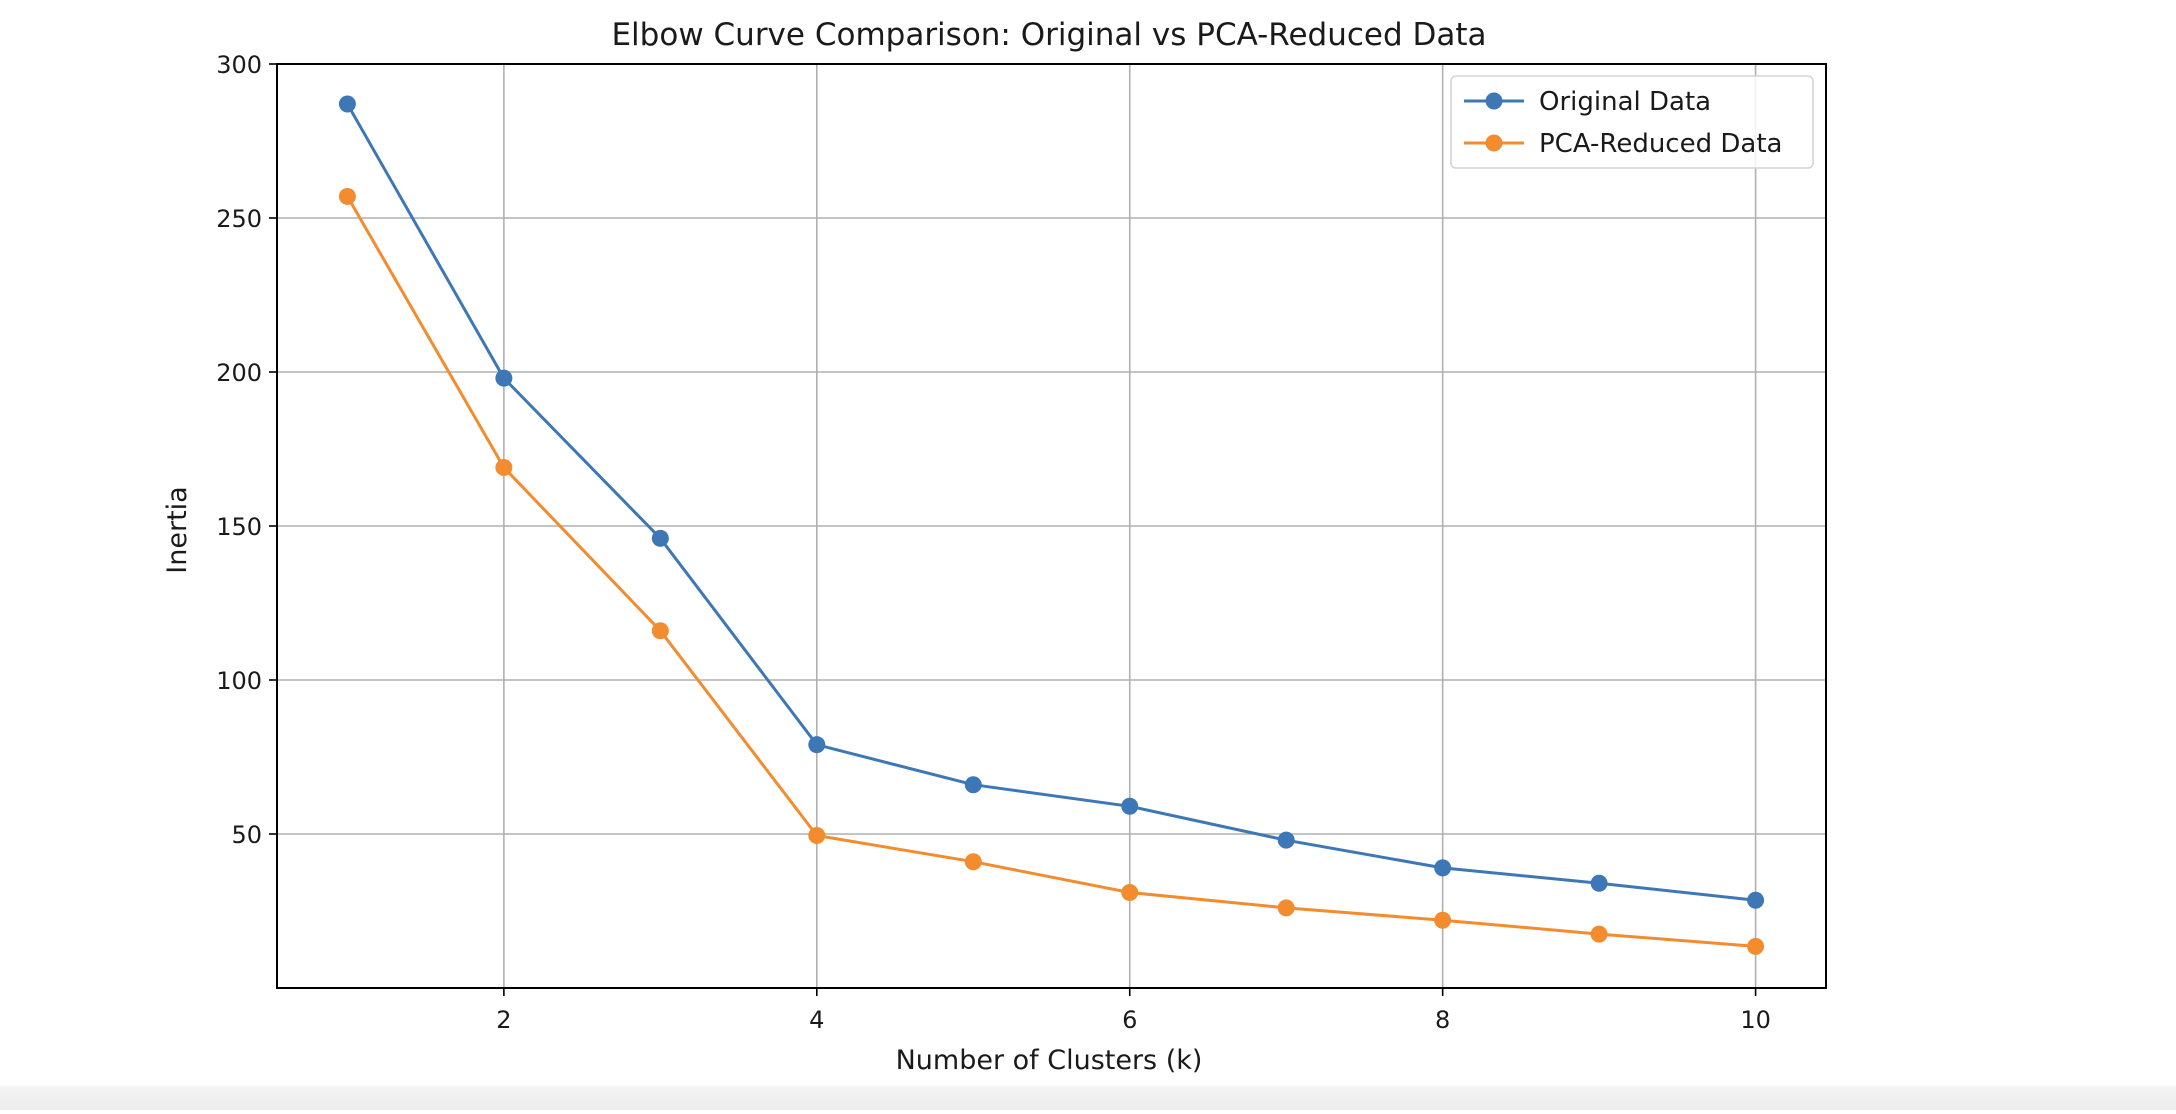 This screenshot has width=2176, height=1114. I want to click on x-axis-label: Number of Clusters (k), so click(1049, 1060).